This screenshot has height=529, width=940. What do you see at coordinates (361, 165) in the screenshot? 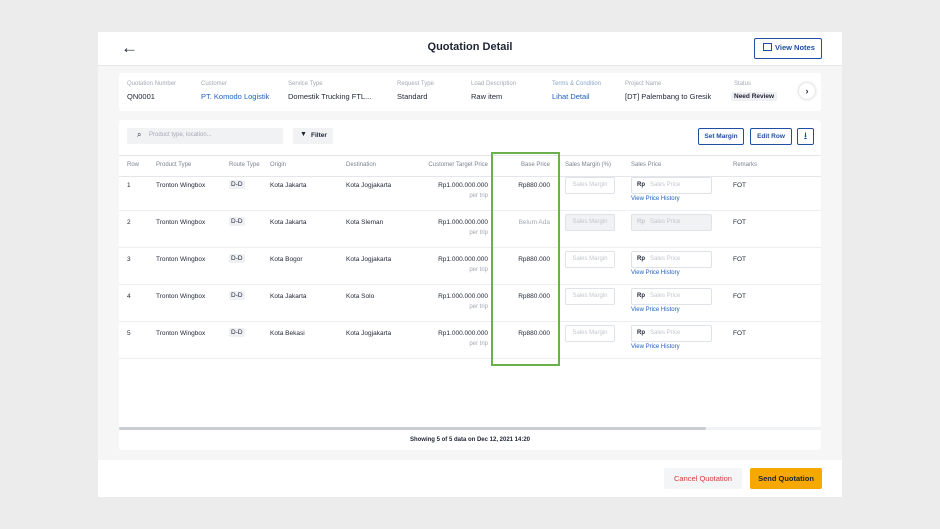
I see `column-header: Destination` at bounding box center [361, 165].